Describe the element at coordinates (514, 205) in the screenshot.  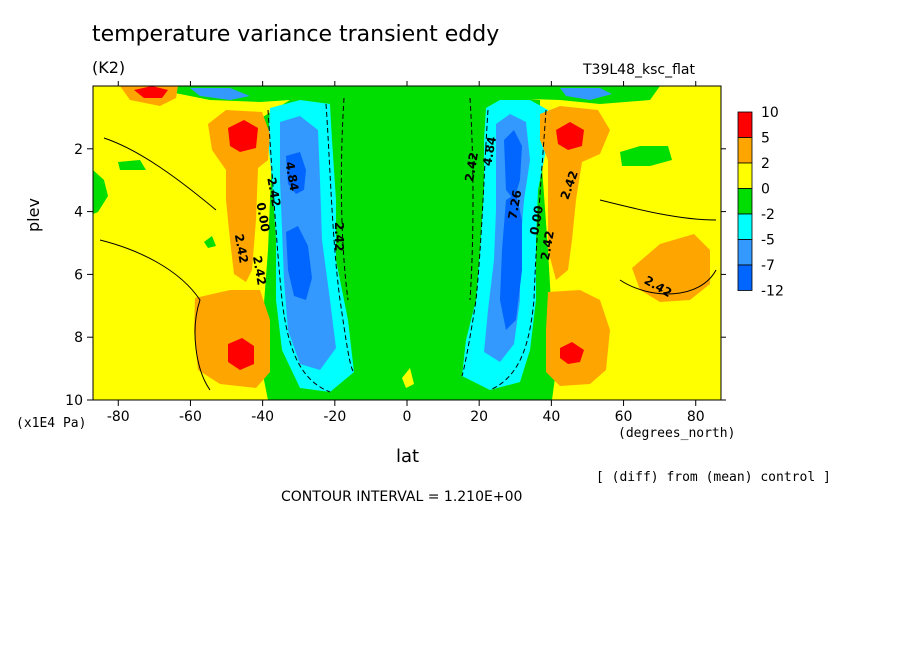
I see `contour-label: 7.26` at that location.